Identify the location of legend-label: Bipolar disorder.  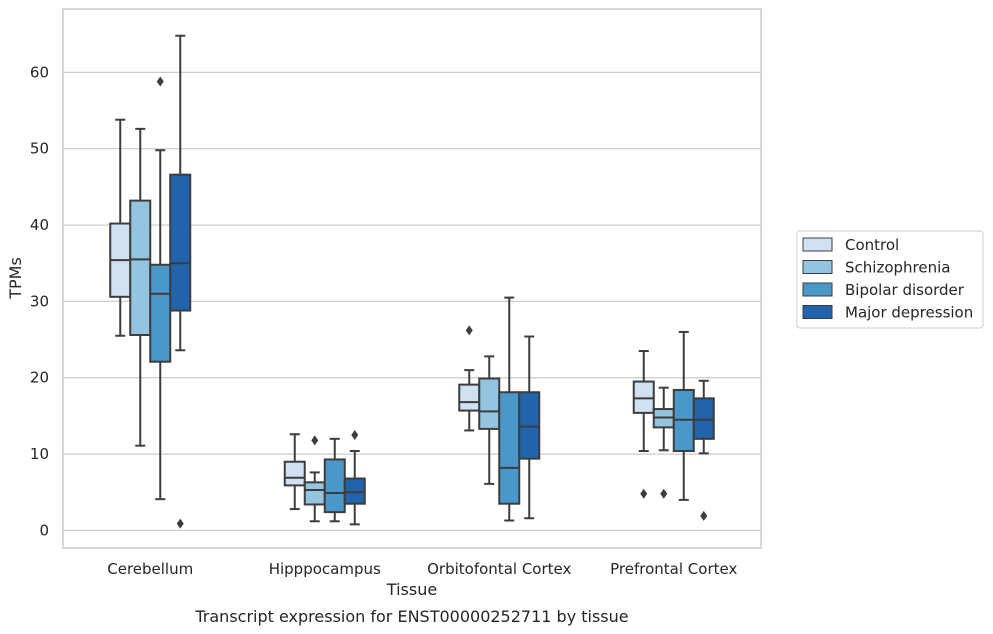
(905, 290).